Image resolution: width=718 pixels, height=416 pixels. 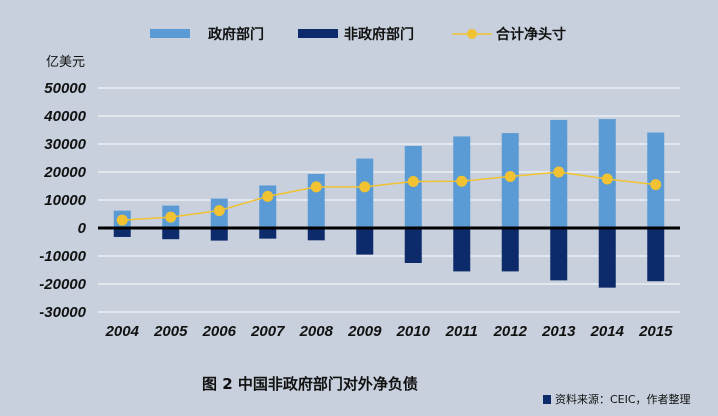 I want to click on x-tick-label: 2012, so click(x=510, y=331).